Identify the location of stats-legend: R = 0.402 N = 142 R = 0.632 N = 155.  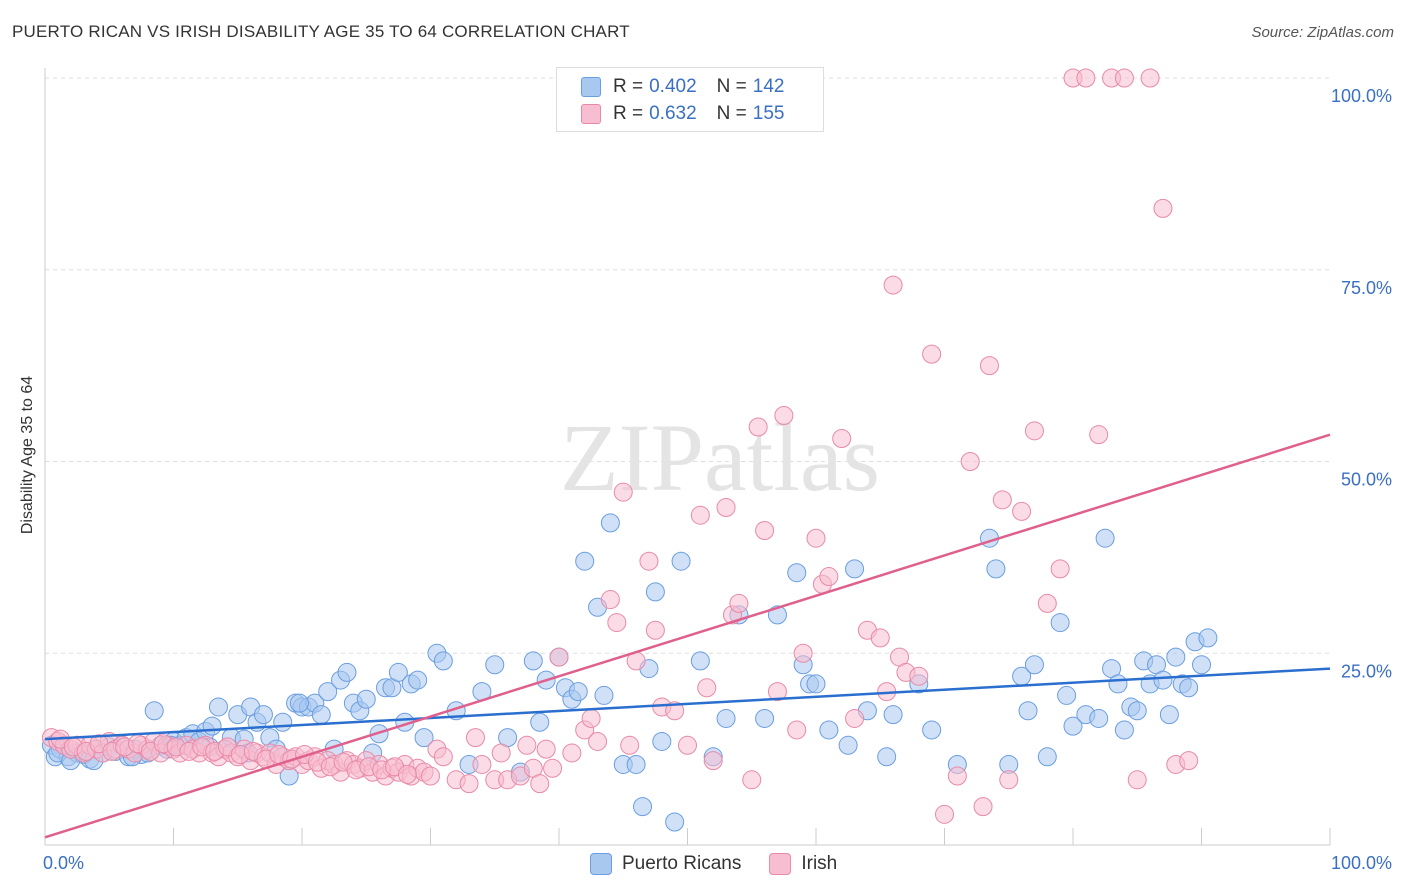
(690, 99).